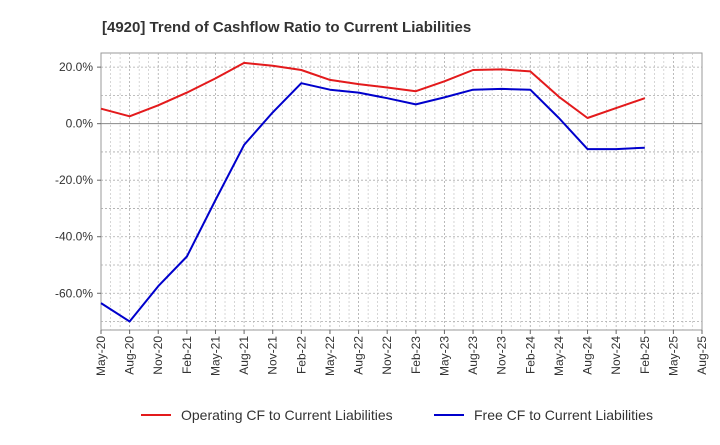 This screenshot has height=445, width=720. What do you see at coordinates (130, 355) in the screenshot?
I see `x-tick-label: Aug-20` at bounding box center [130, 355].